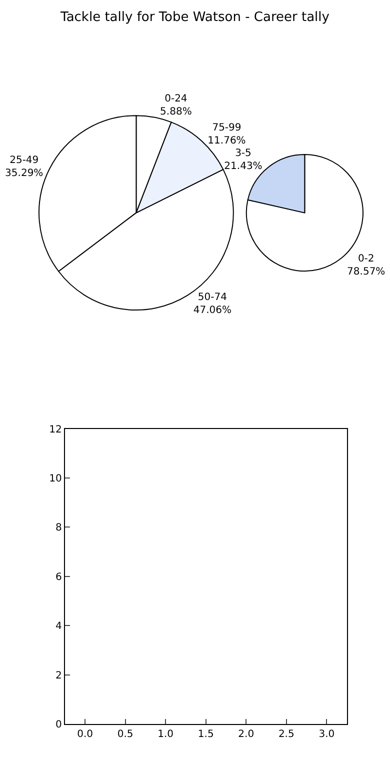  I want to click on data-label: 78.57%, so click(366, 272).